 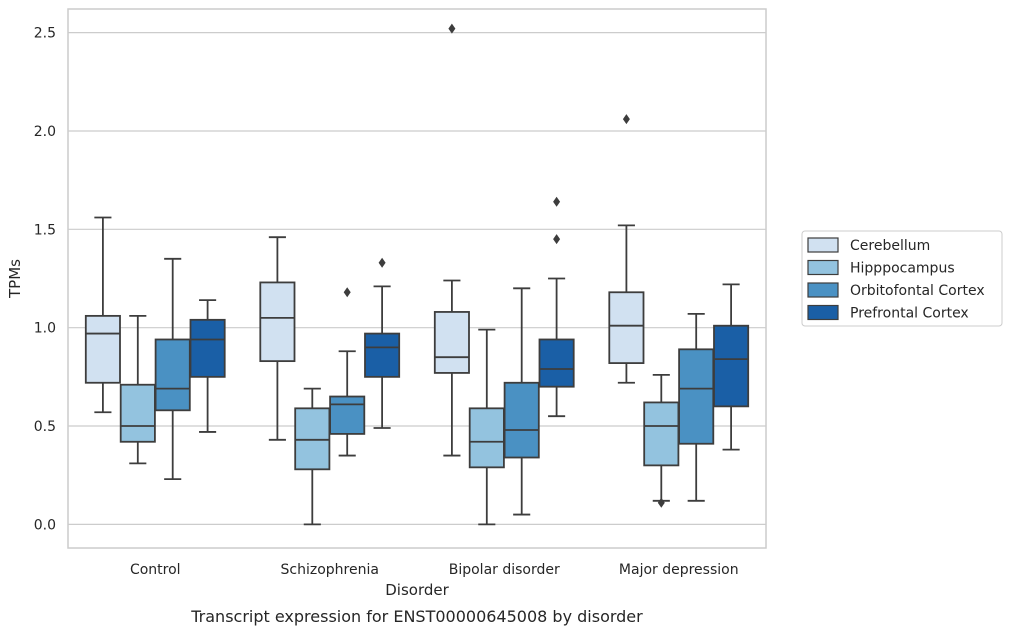 What do you see at coordinates (45, 230) in the screenshot?
I see `y-tick-label: 1.5` at bounding box center [45, 230].